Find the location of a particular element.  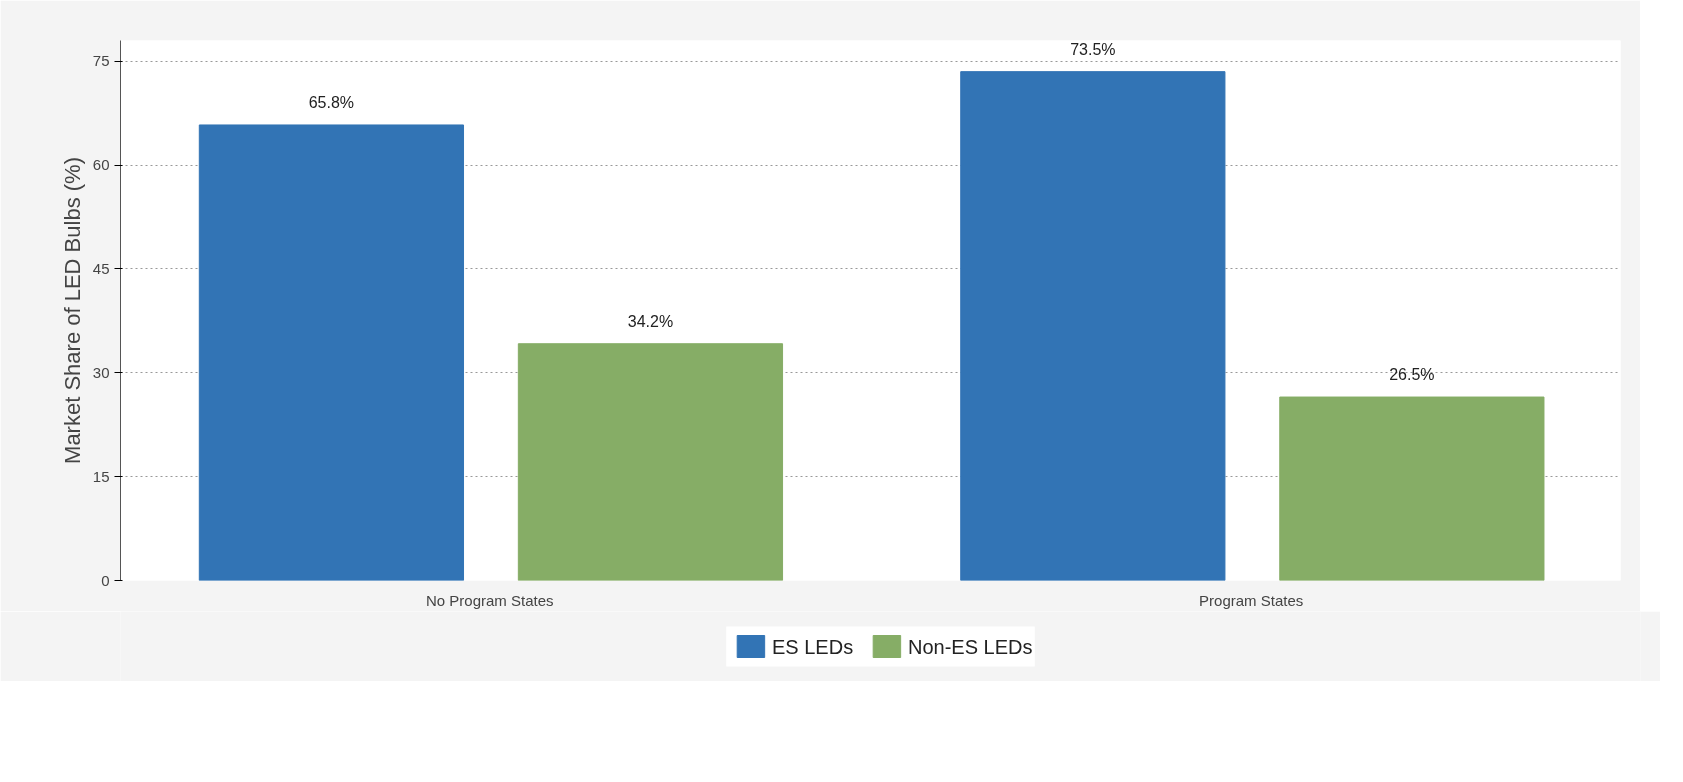

x-tick-label: Program States is located at coordinates (1251, 600).